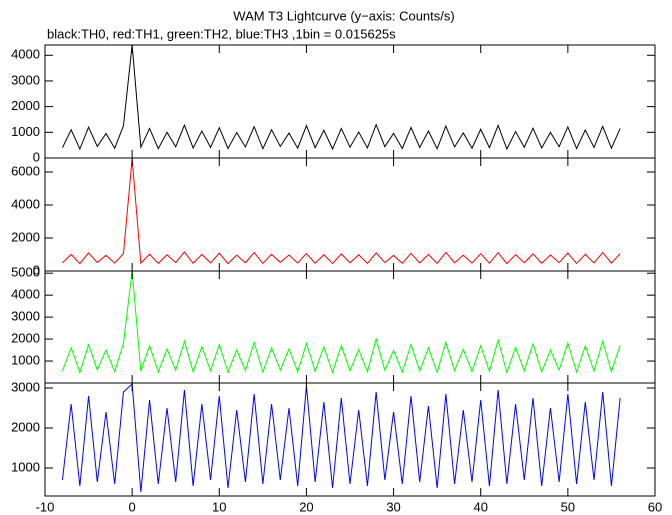 The width and height of the screenshot is (672, 515). Describe the element at coordinates (480, 506) in the screenshot. I see `x-tick-label: 40` at that location.